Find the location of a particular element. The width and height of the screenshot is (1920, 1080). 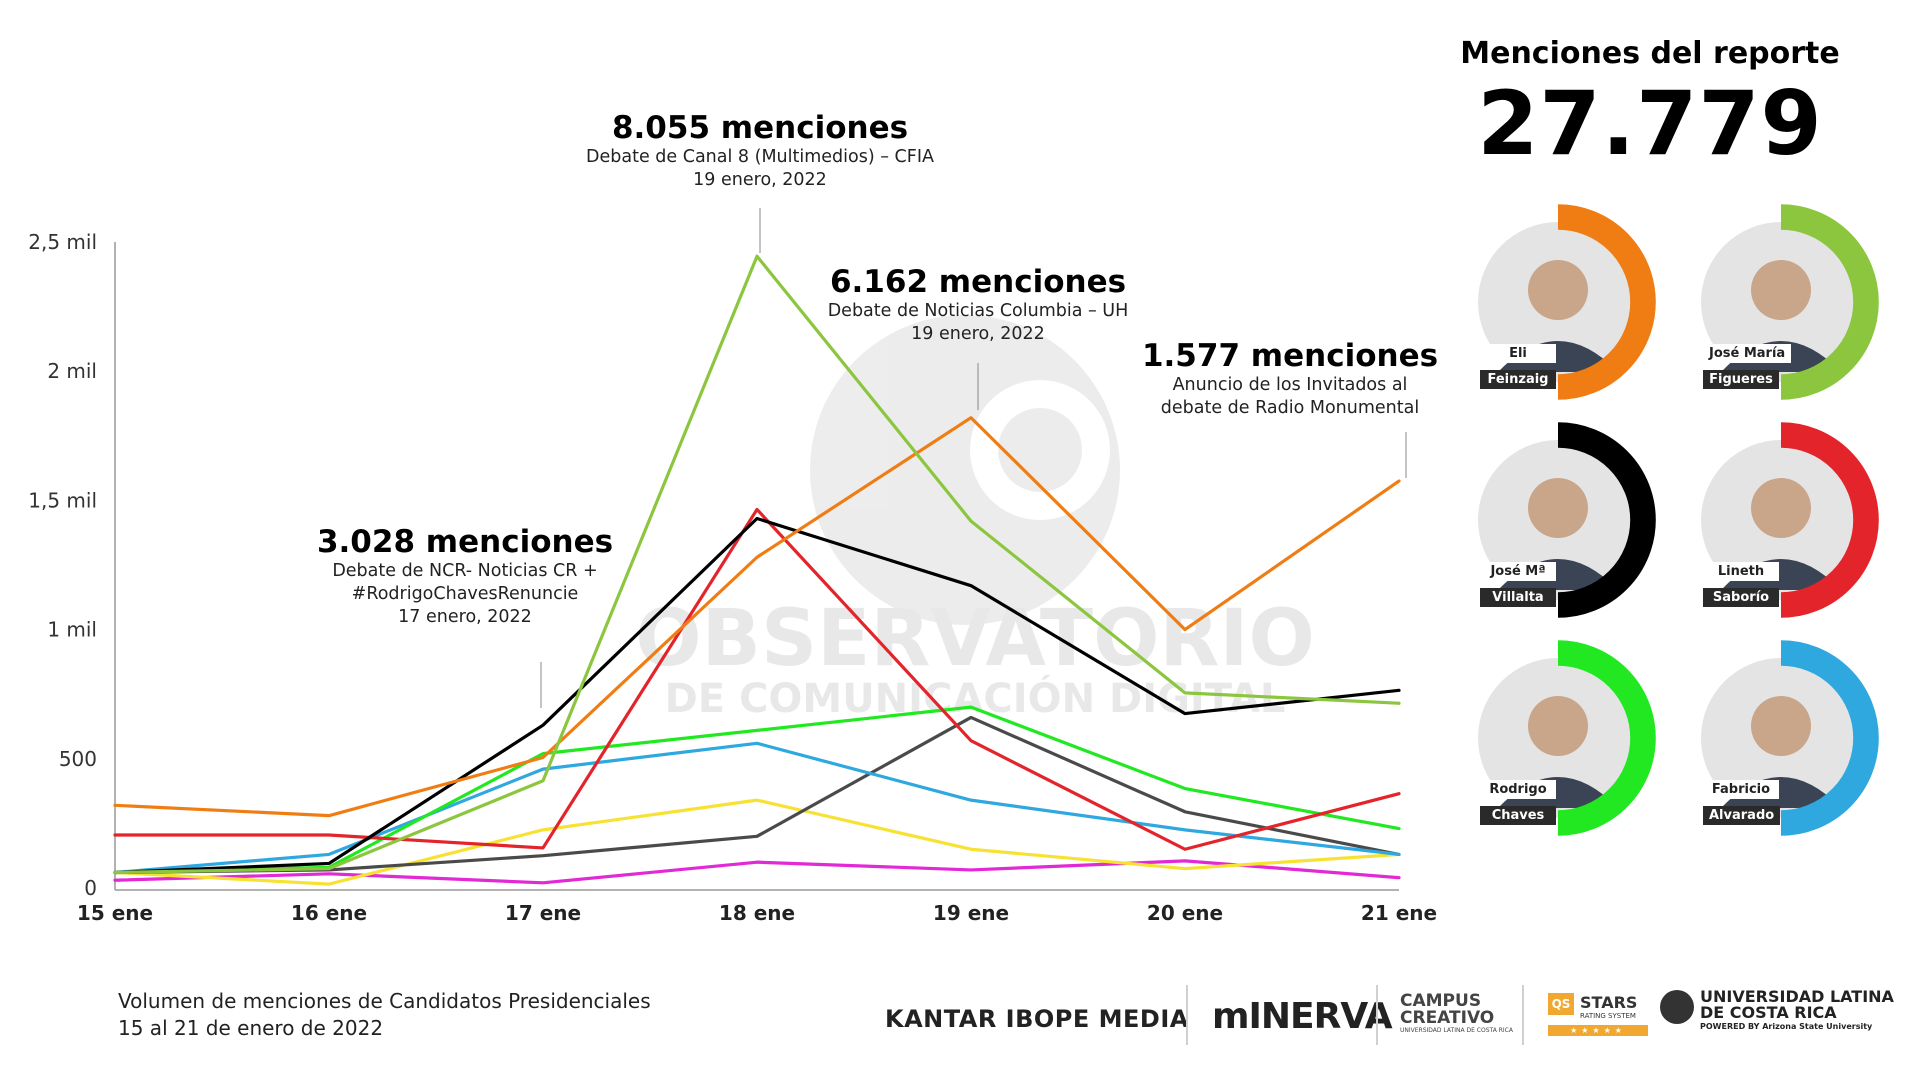

y-tick-label: 500 is located at coordinates (78, 759).